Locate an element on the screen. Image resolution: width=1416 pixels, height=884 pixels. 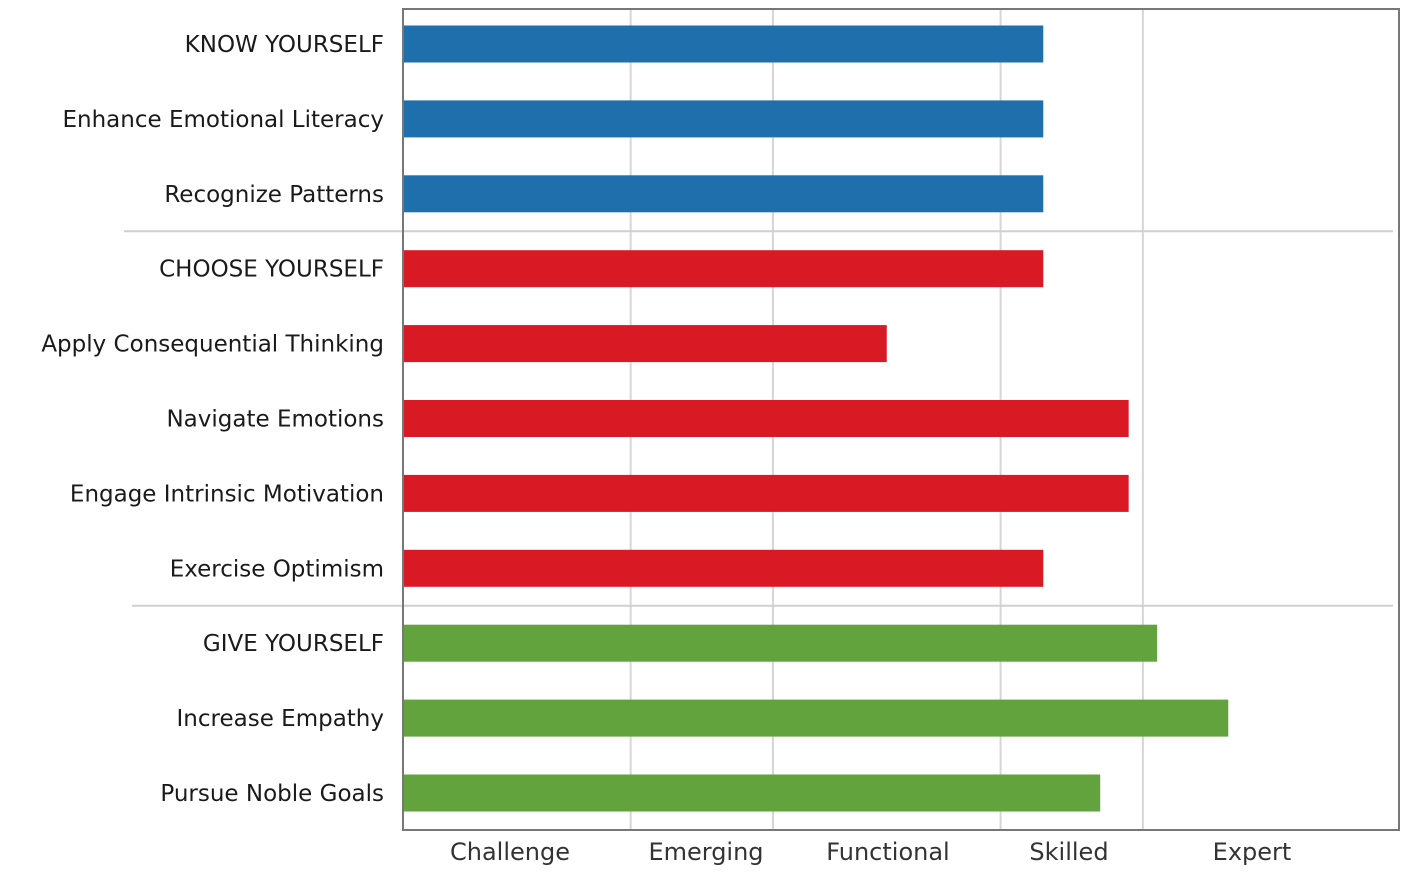
category-label: Navigate Emotions is located at coordinates (275, 420).